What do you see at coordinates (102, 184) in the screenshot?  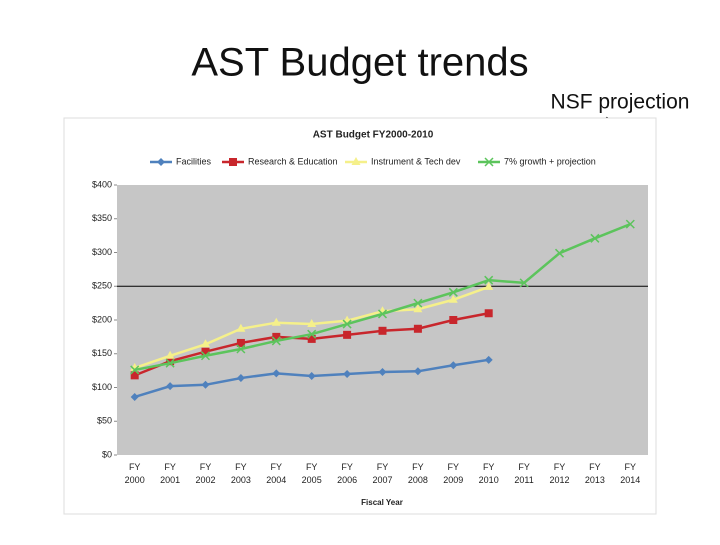 I see `y-tick-label: $400` at bounding box center [102, 184].